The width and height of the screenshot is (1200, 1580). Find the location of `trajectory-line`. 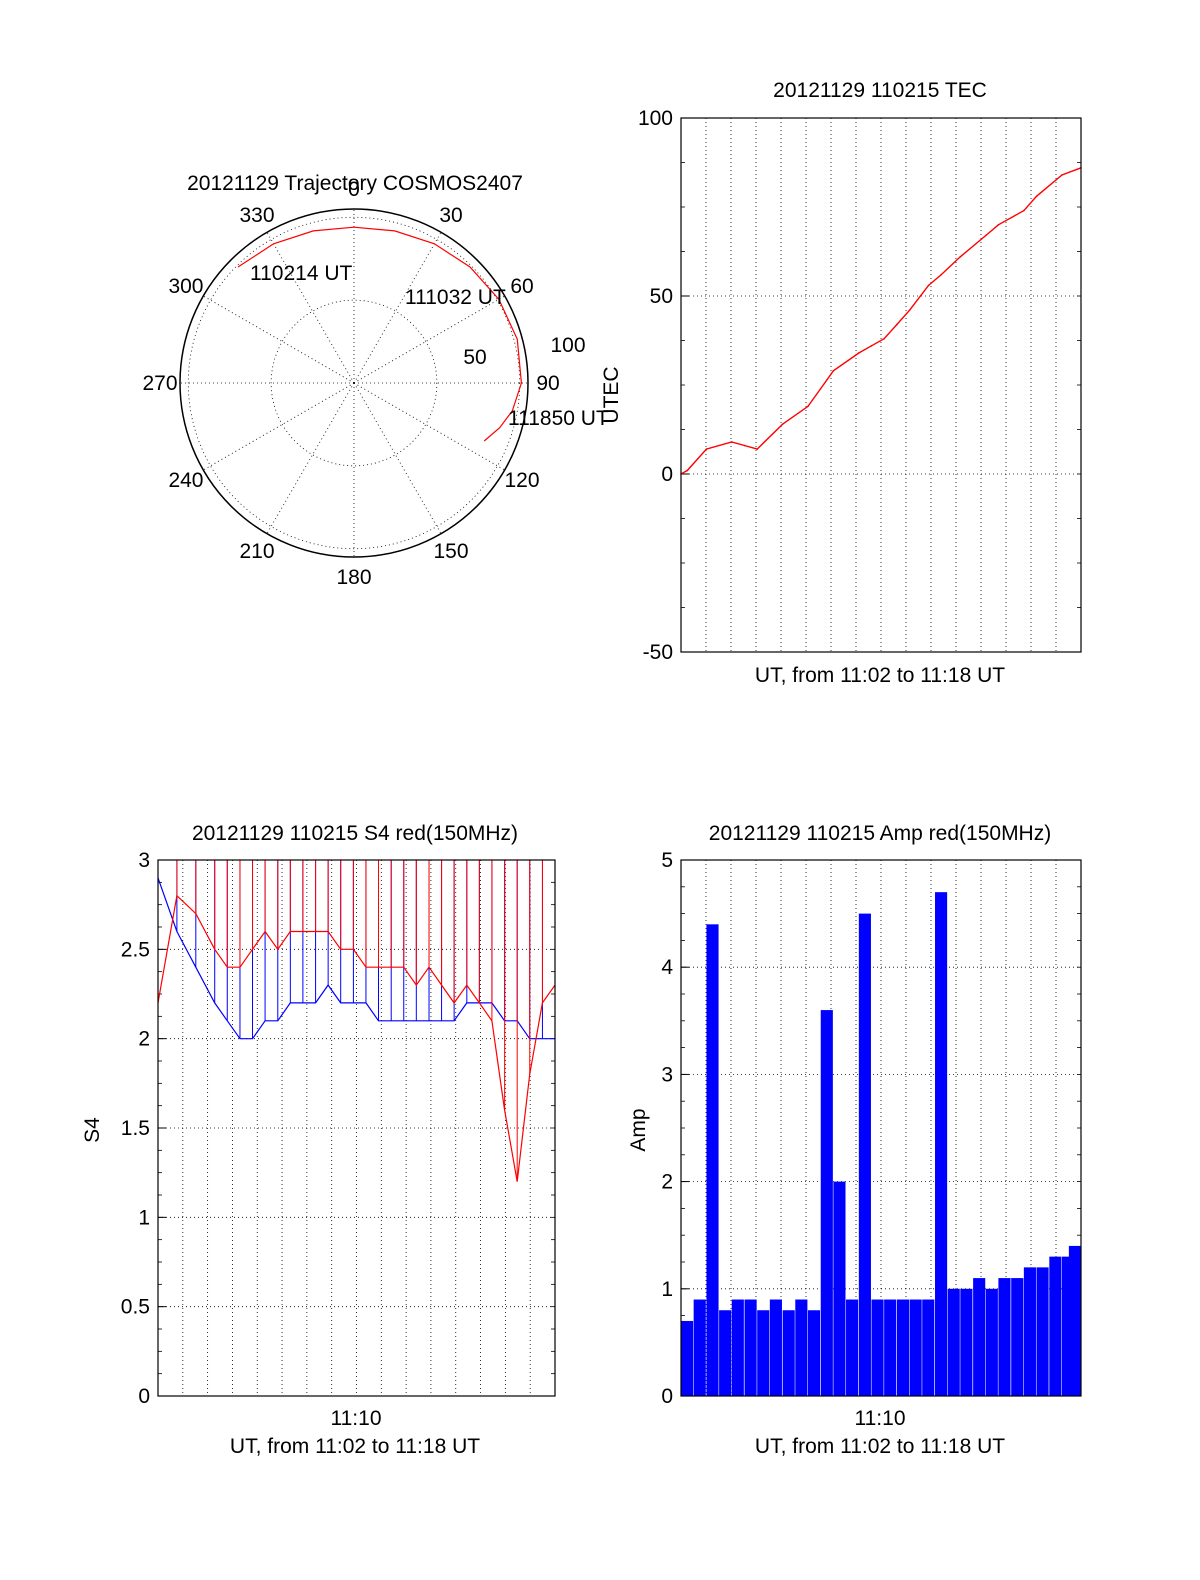

trajectory-line is located at coordinates (380, 334).